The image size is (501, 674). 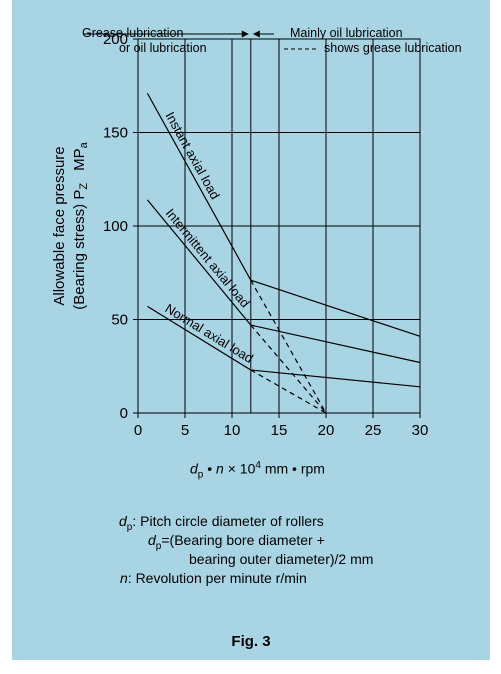 I want to click on x-label-exp: 4, so click(x=258, y=465).